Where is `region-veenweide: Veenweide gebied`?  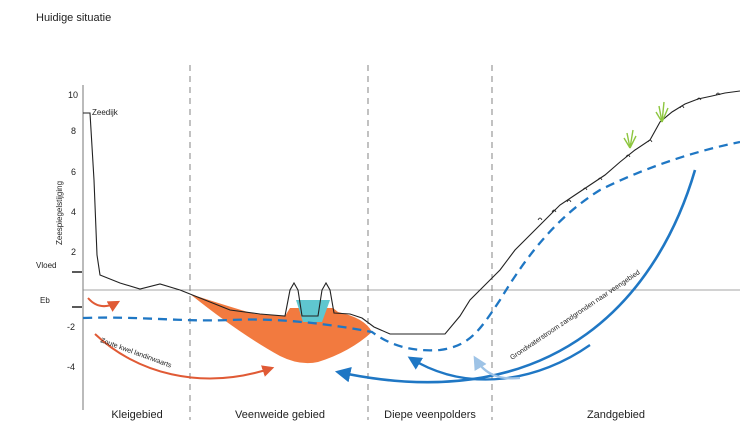 region-veenweide: Veenweide gebied is located at coordinates (280, 415).